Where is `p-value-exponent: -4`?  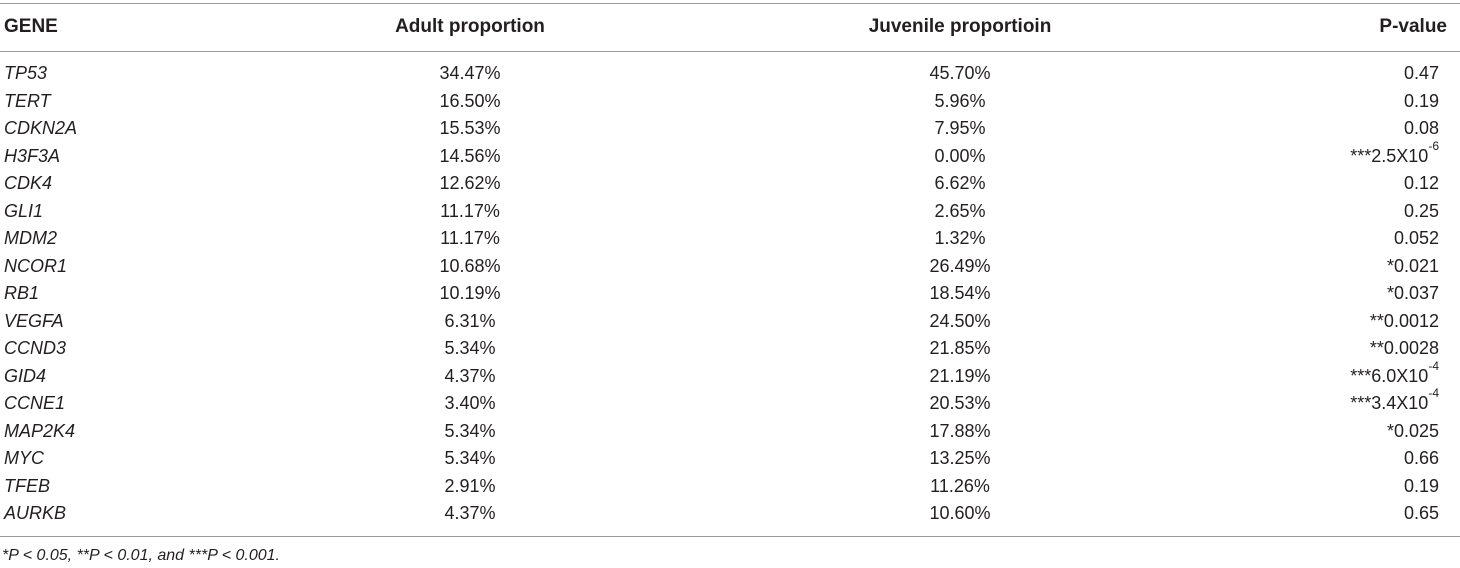 p-value-exponent: -4 is located at coordinates (1433, 365).